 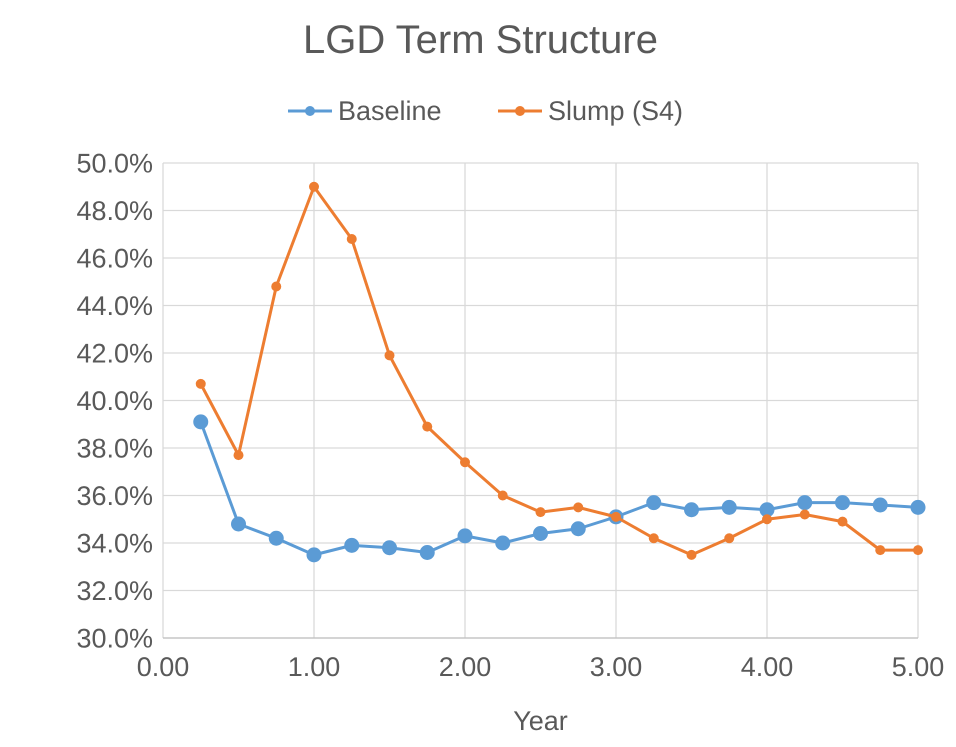 What do you see at coordinates (767, 667) in the screenshot?
I see `x-tick-label: 4.00` at bounding box center [767, 667].